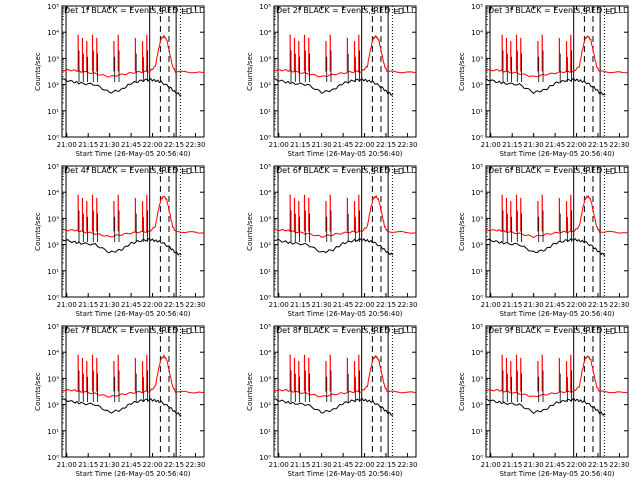 The width and height of the screenshot is (640, 480). What do you see at coordinates (134, 330) in the screenshot?
I see `panel-title: Det 7f BLACK = Events, RED = LLD` at bounding box center [134, 330].